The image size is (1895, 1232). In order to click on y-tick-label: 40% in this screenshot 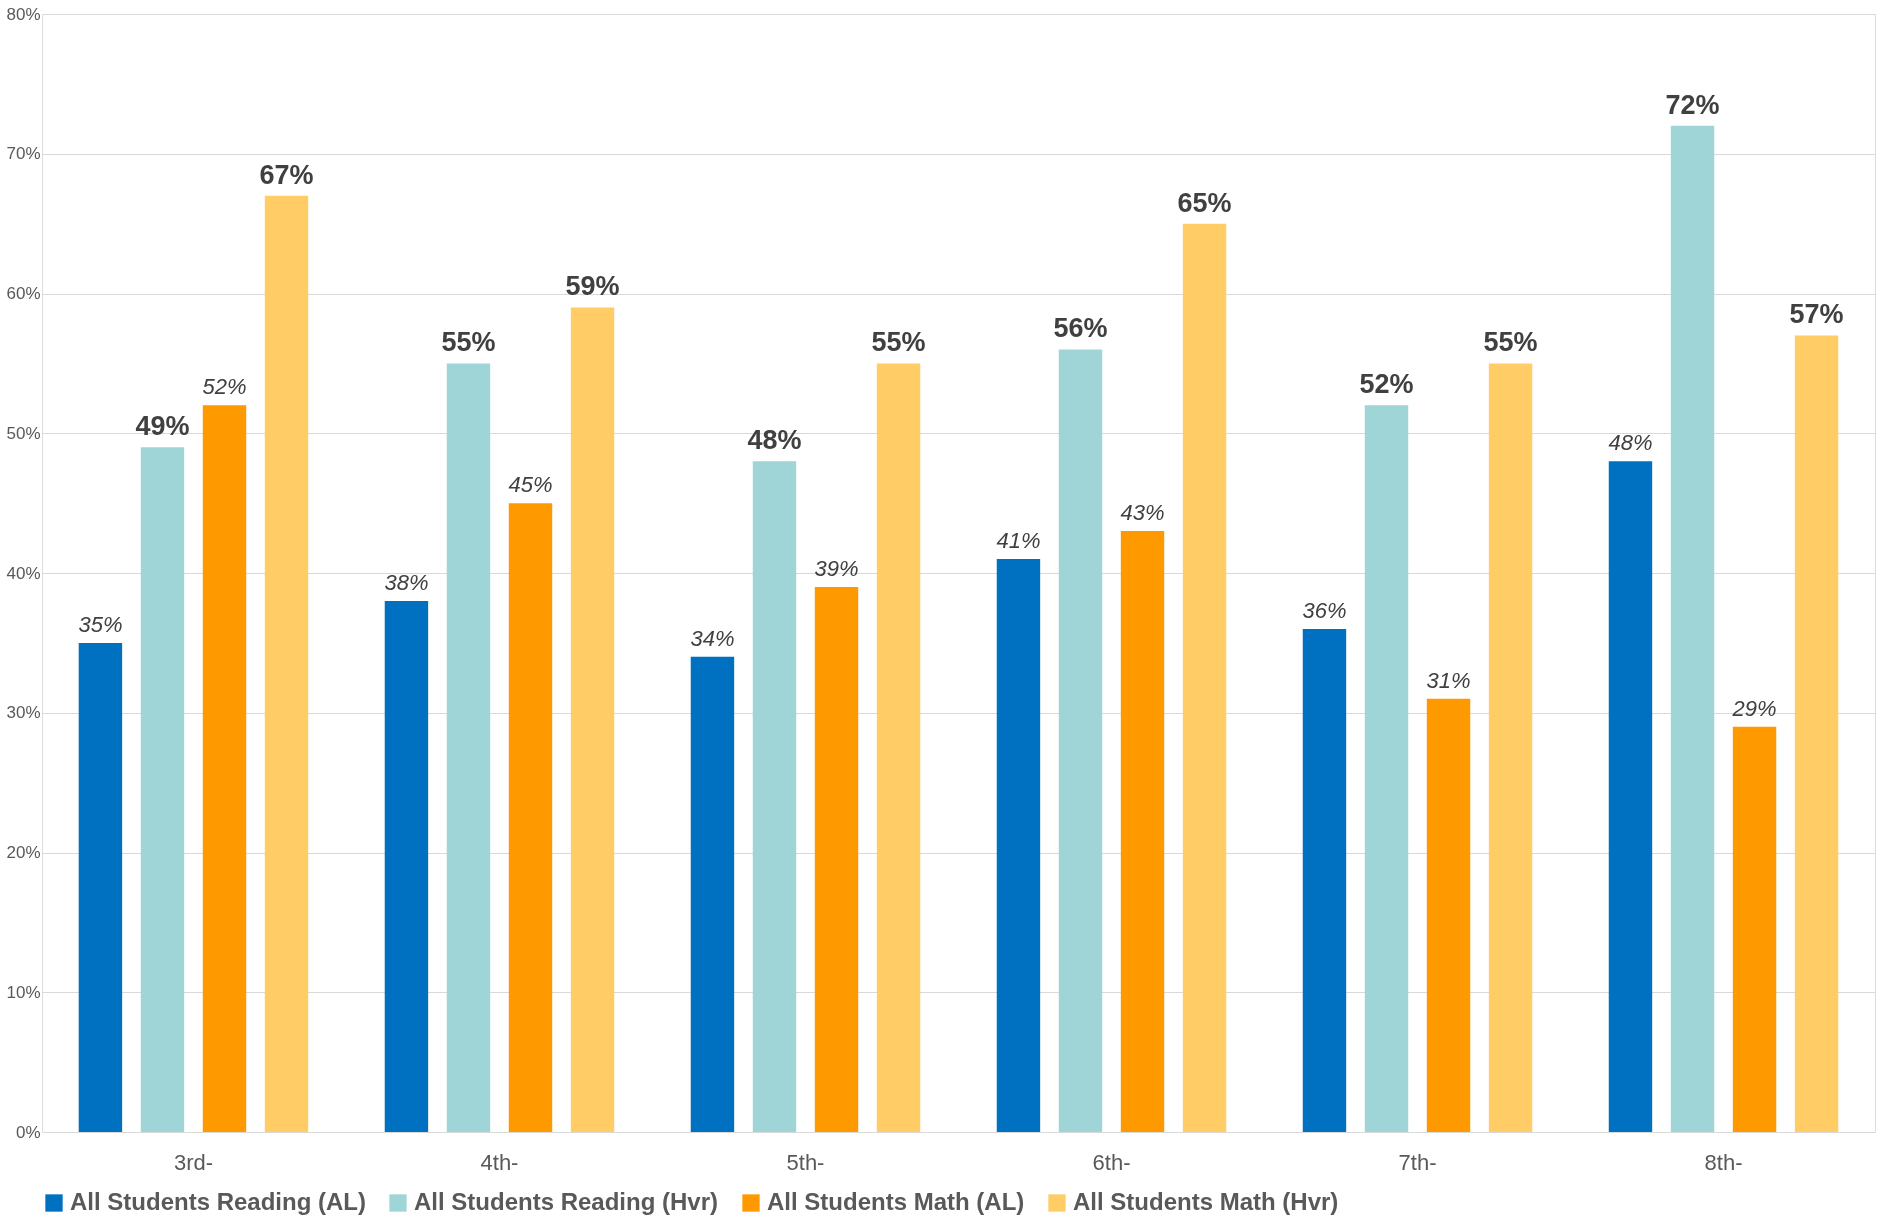, I will do `click(23, 573)`.